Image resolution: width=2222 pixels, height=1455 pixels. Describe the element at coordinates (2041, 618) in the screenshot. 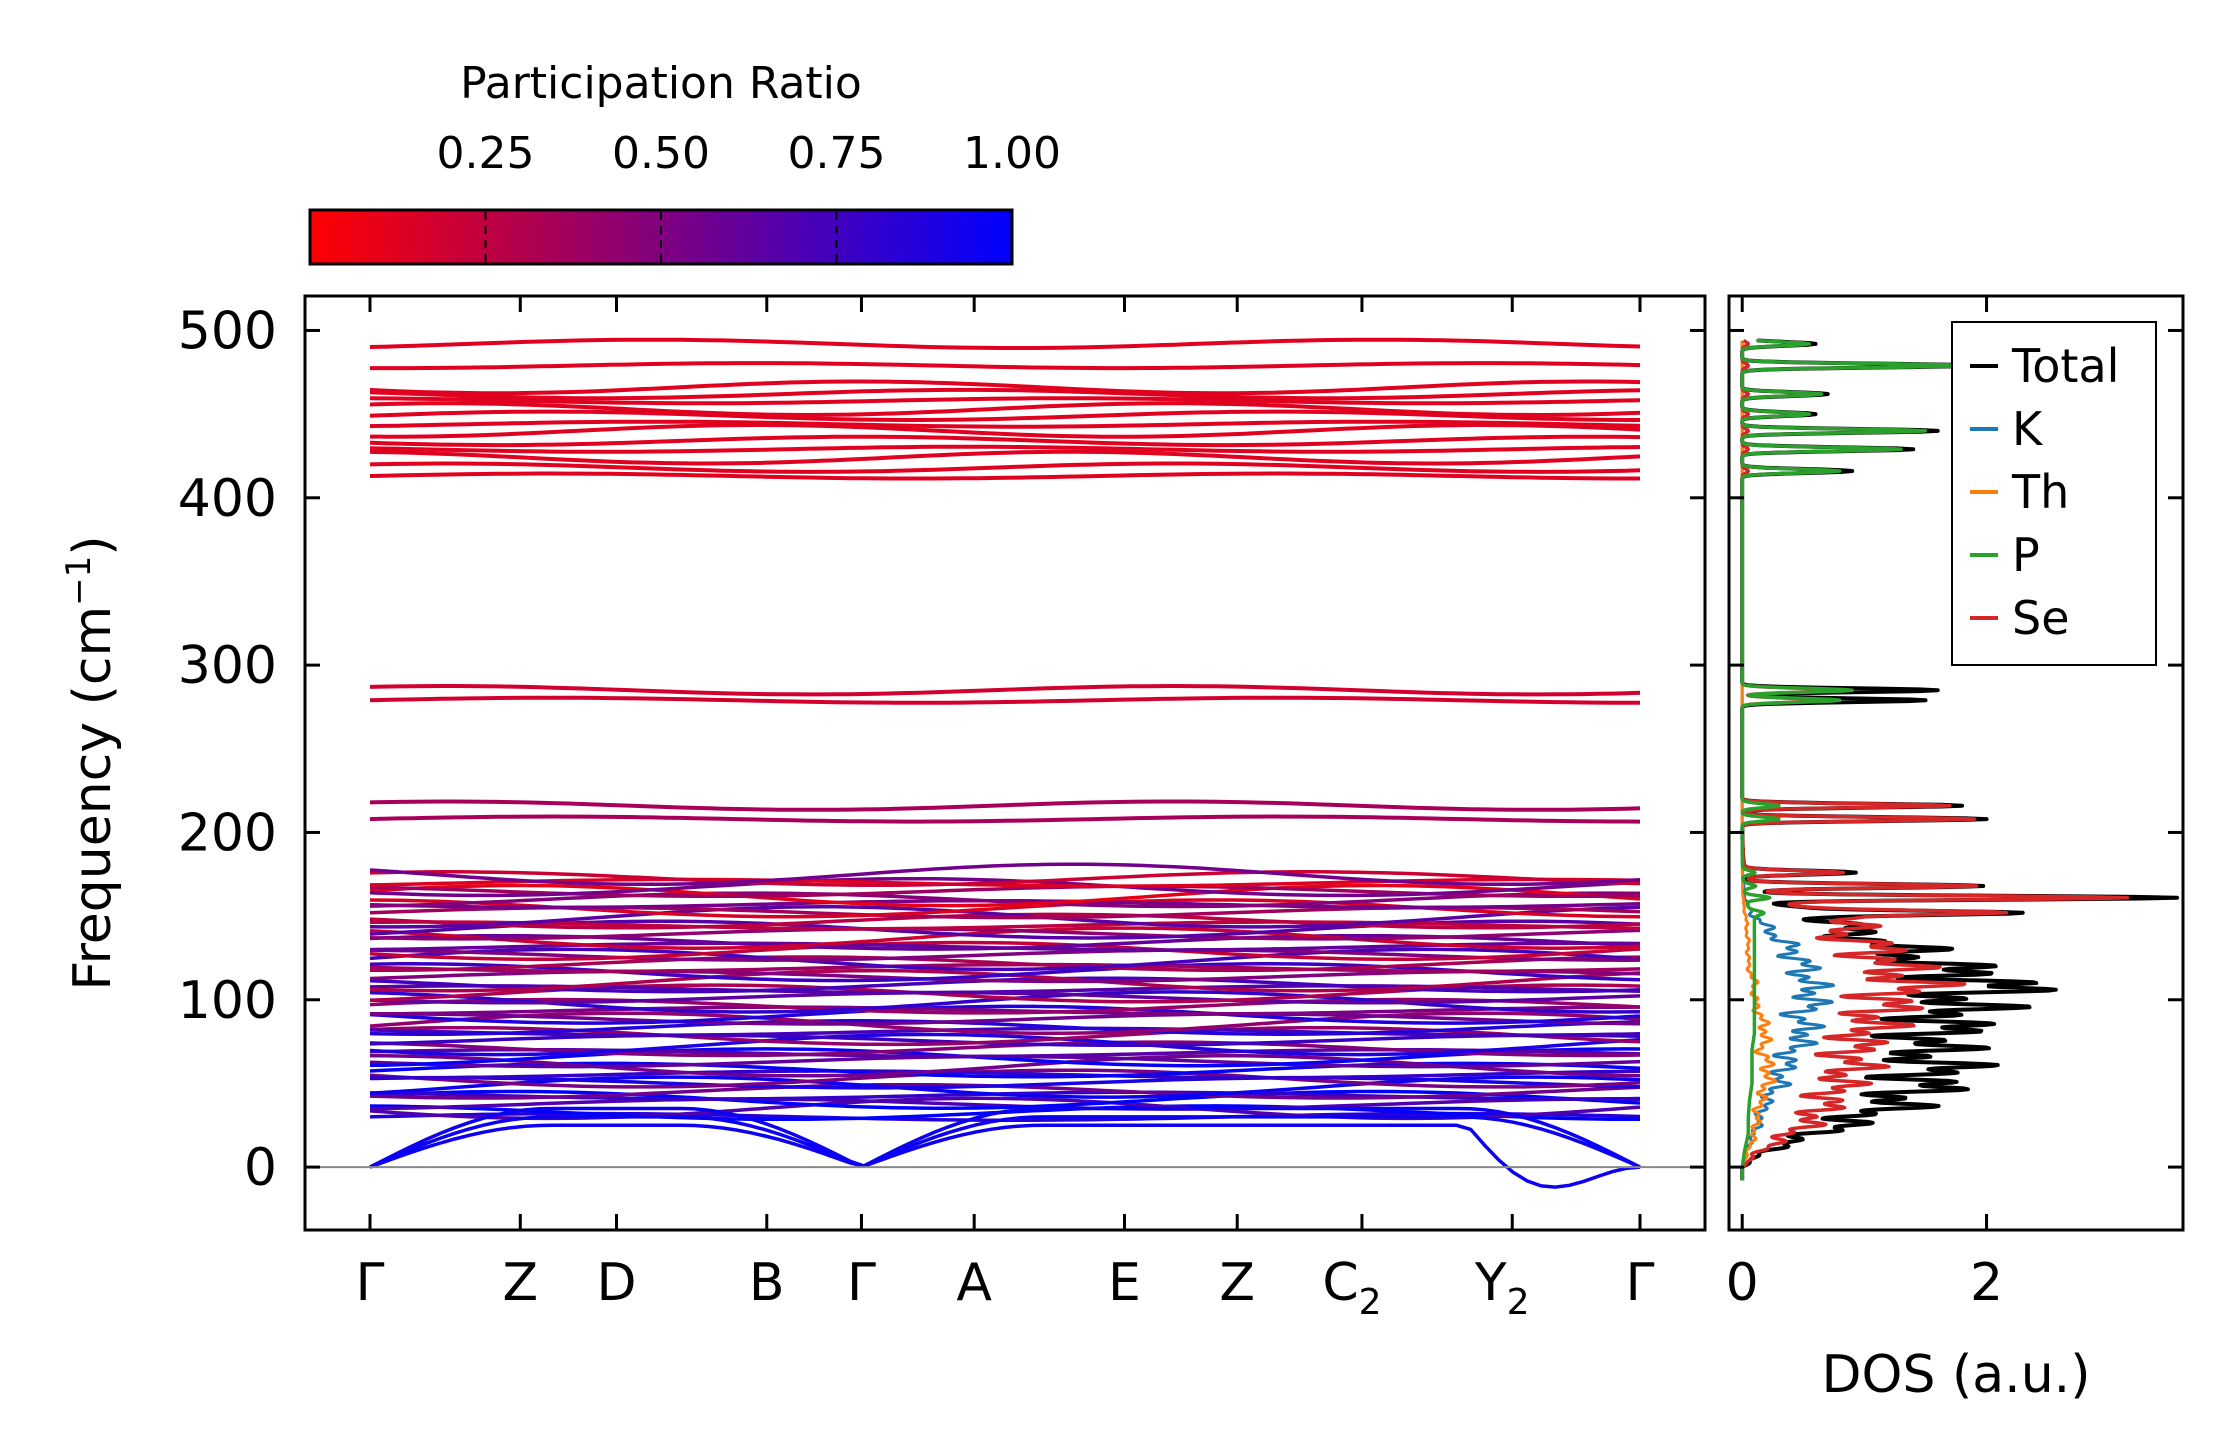

I see `legend-label: Se` at that location.